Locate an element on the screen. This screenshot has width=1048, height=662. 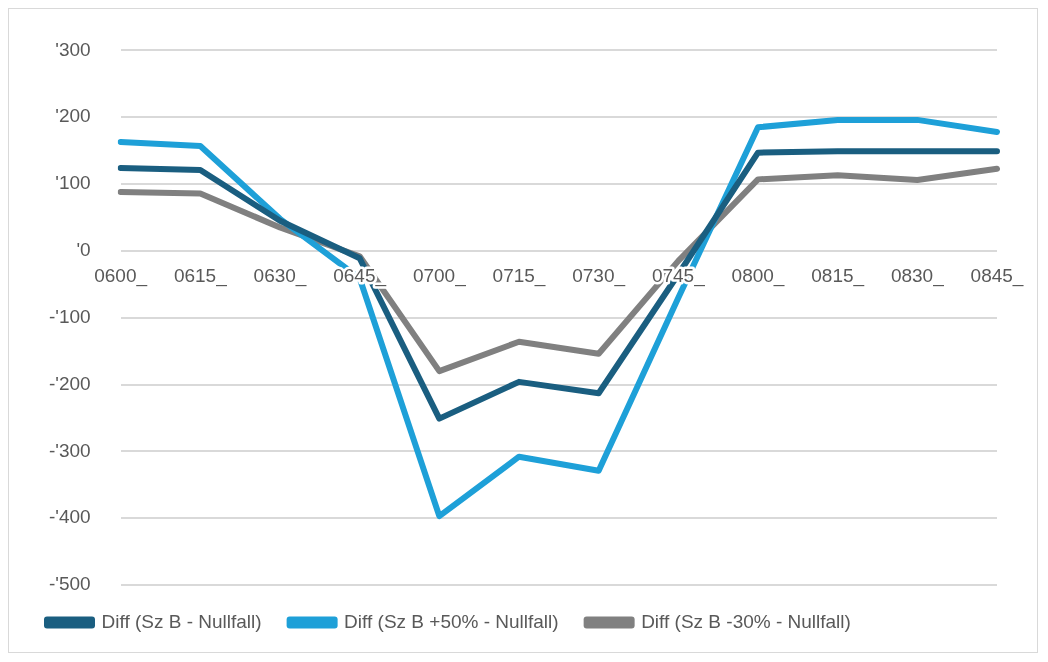
x-tick-label: 0630_ is located at coordinates (280, 276).